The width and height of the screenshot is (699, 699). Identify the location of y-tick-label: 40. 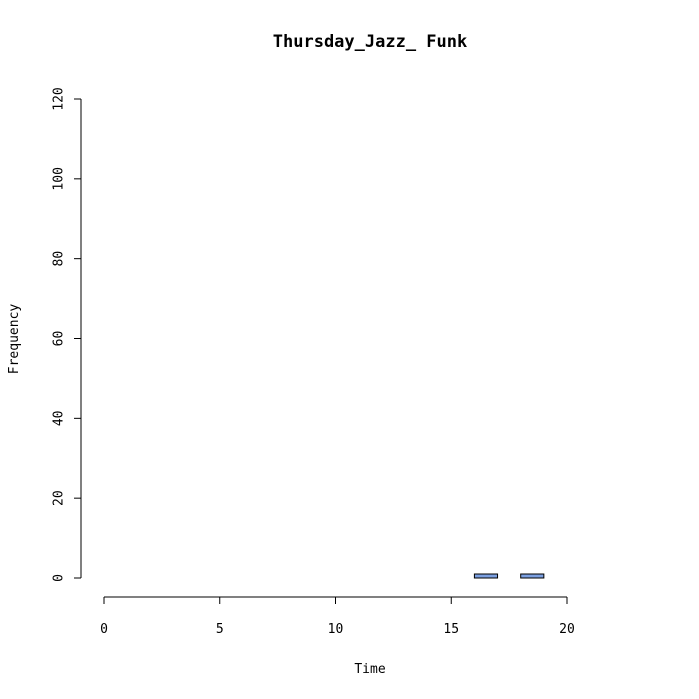
(59, 419).